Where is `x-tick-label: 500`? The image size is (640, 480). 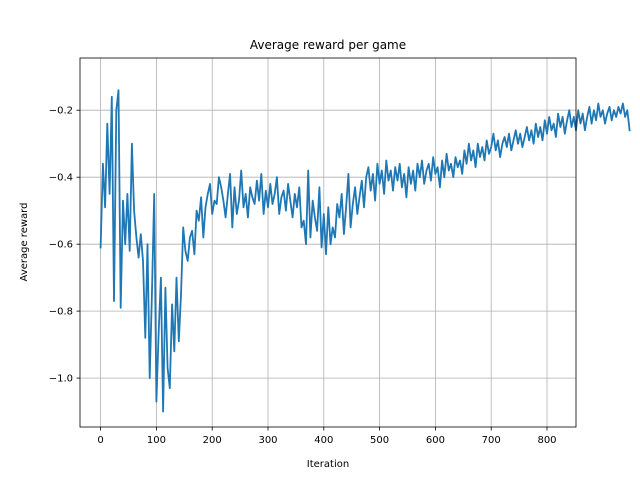
x-tick-label: 500 is located at coordinates (379, 440).